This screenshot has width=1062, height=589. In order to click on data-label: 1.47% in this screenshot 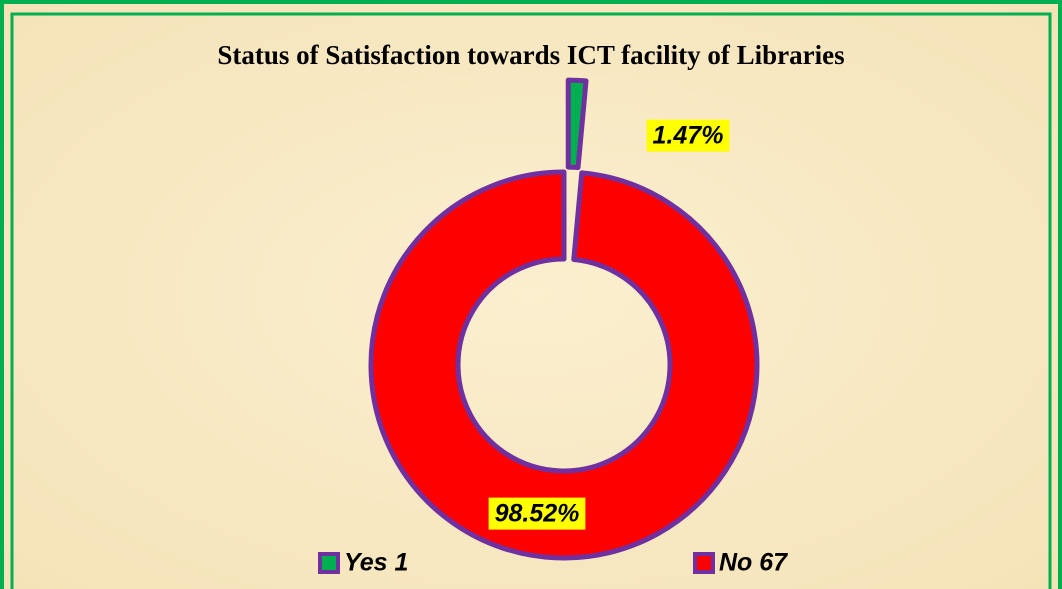, I will do `click(688, 136)`.